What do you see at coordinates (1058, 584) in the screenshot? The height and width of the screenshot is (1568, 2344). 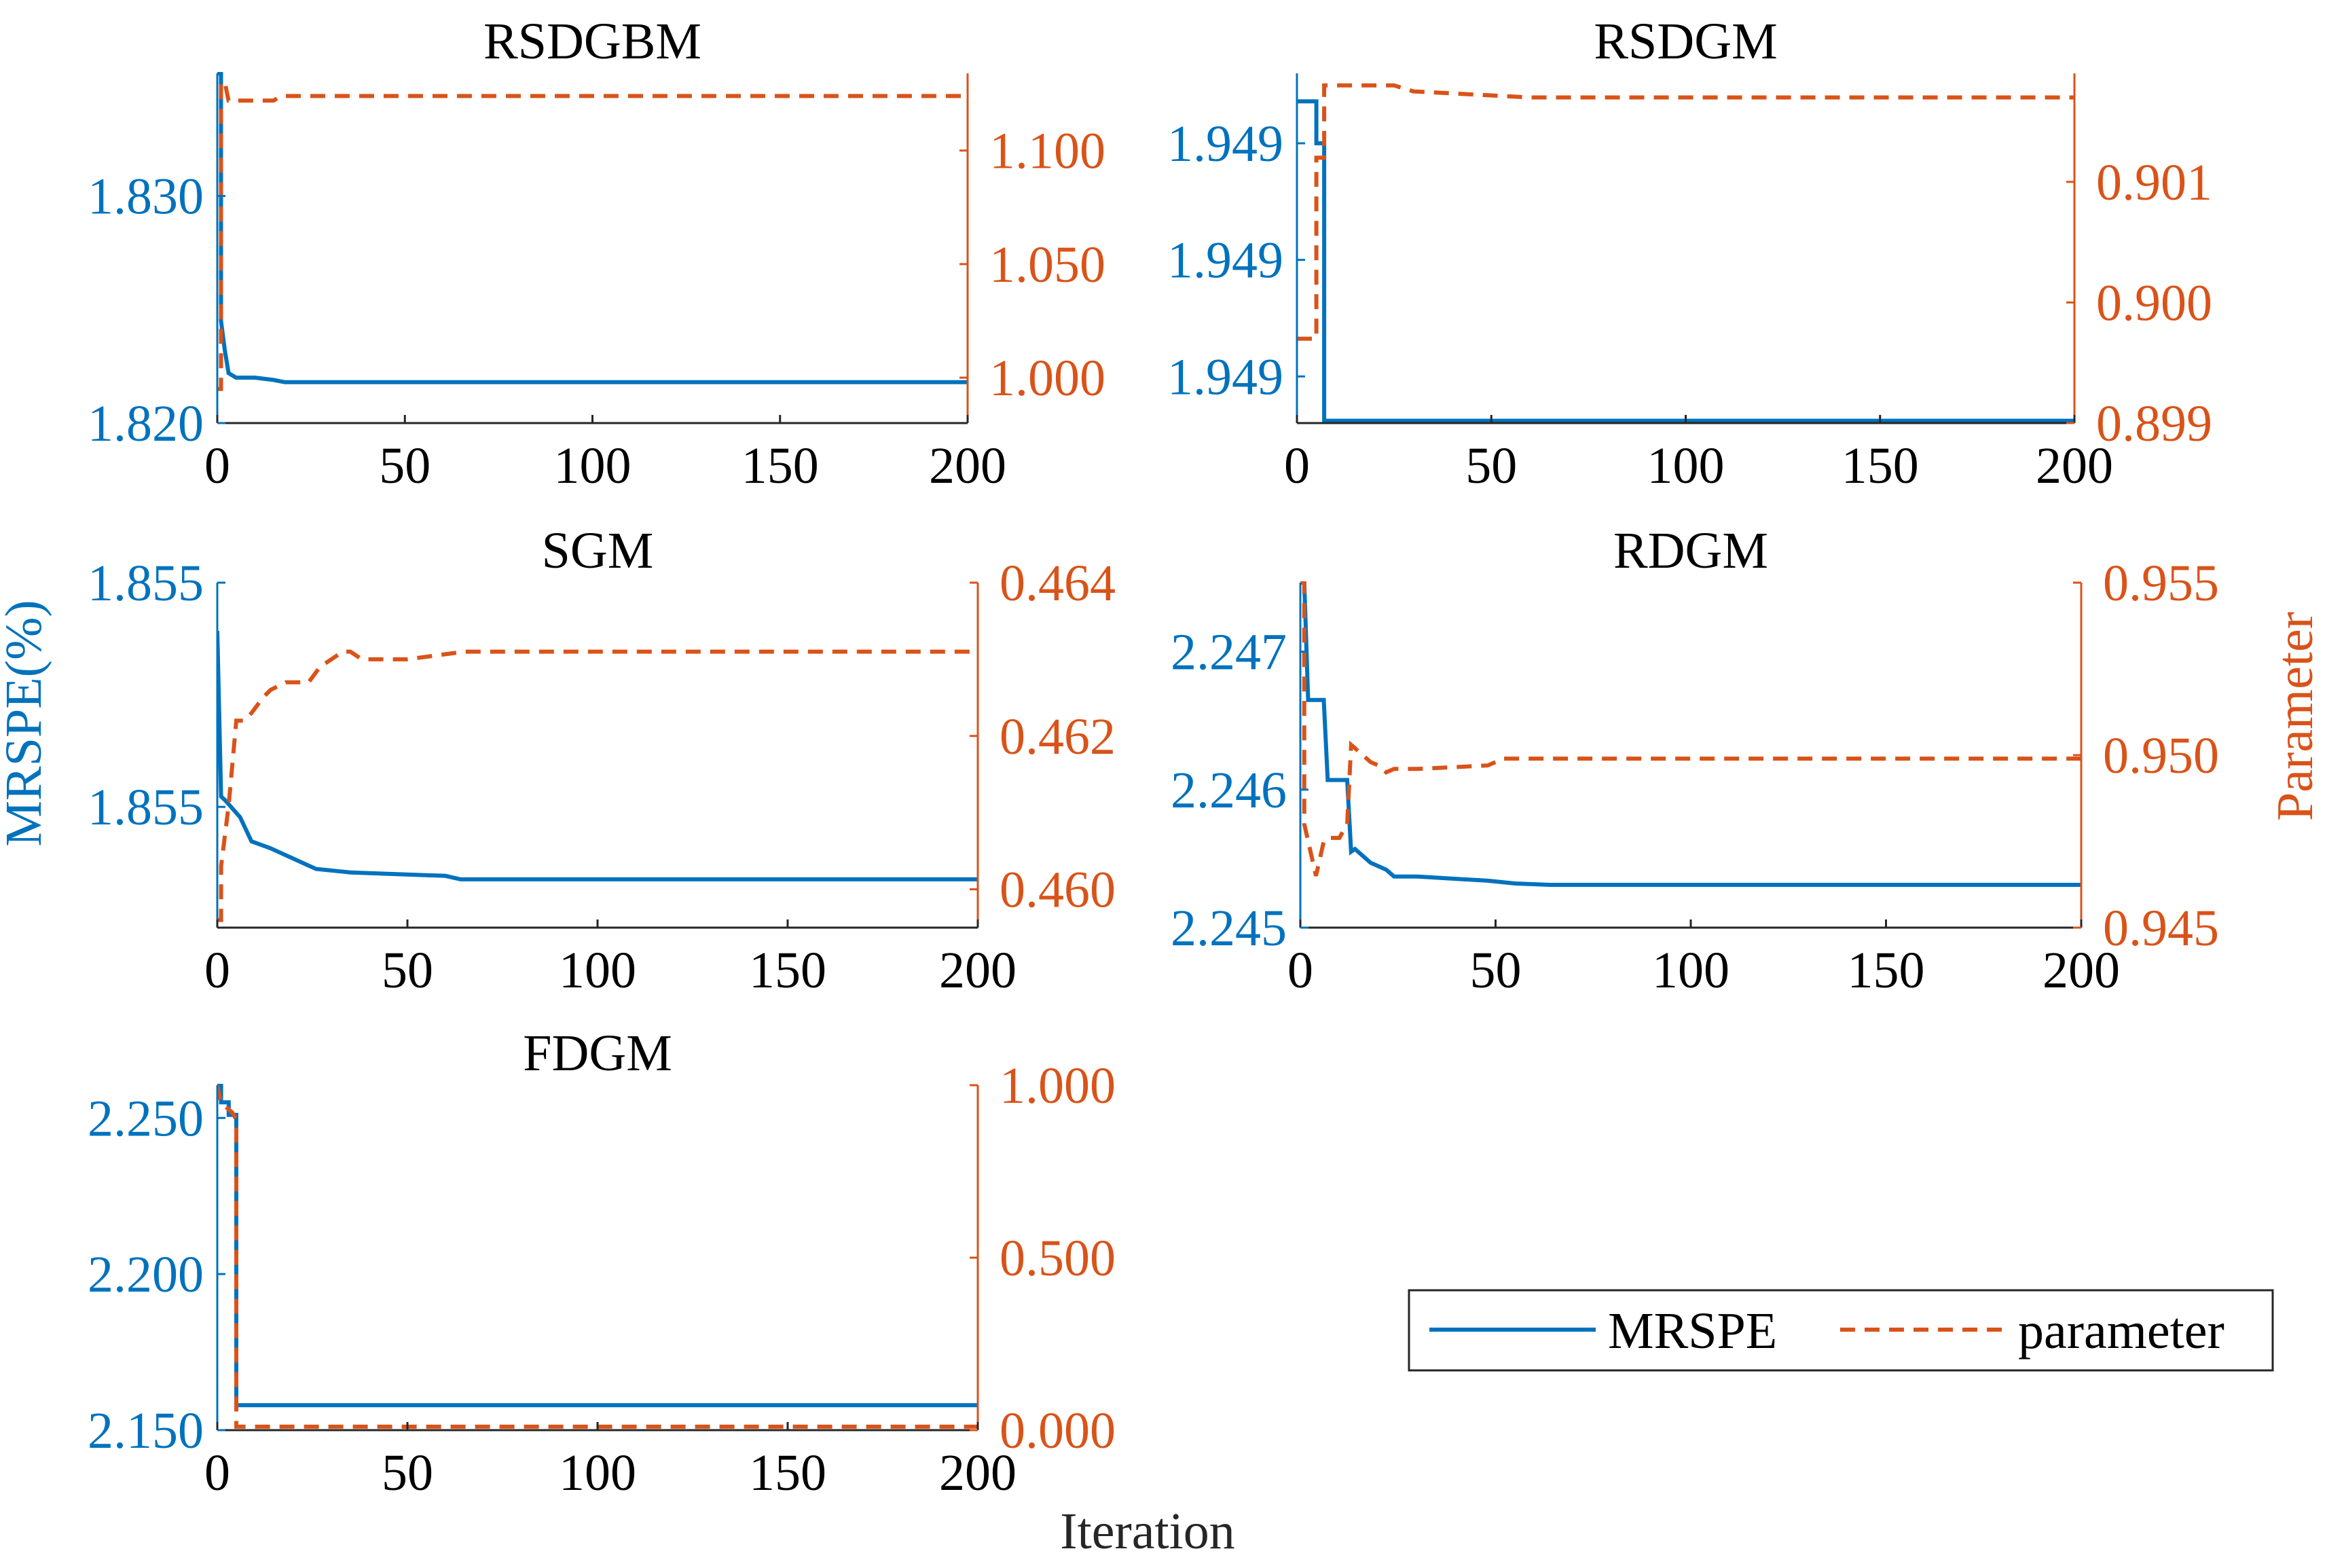 I see `right-tick-label-sgm: 0.464` at bounding box center [1058, 584].